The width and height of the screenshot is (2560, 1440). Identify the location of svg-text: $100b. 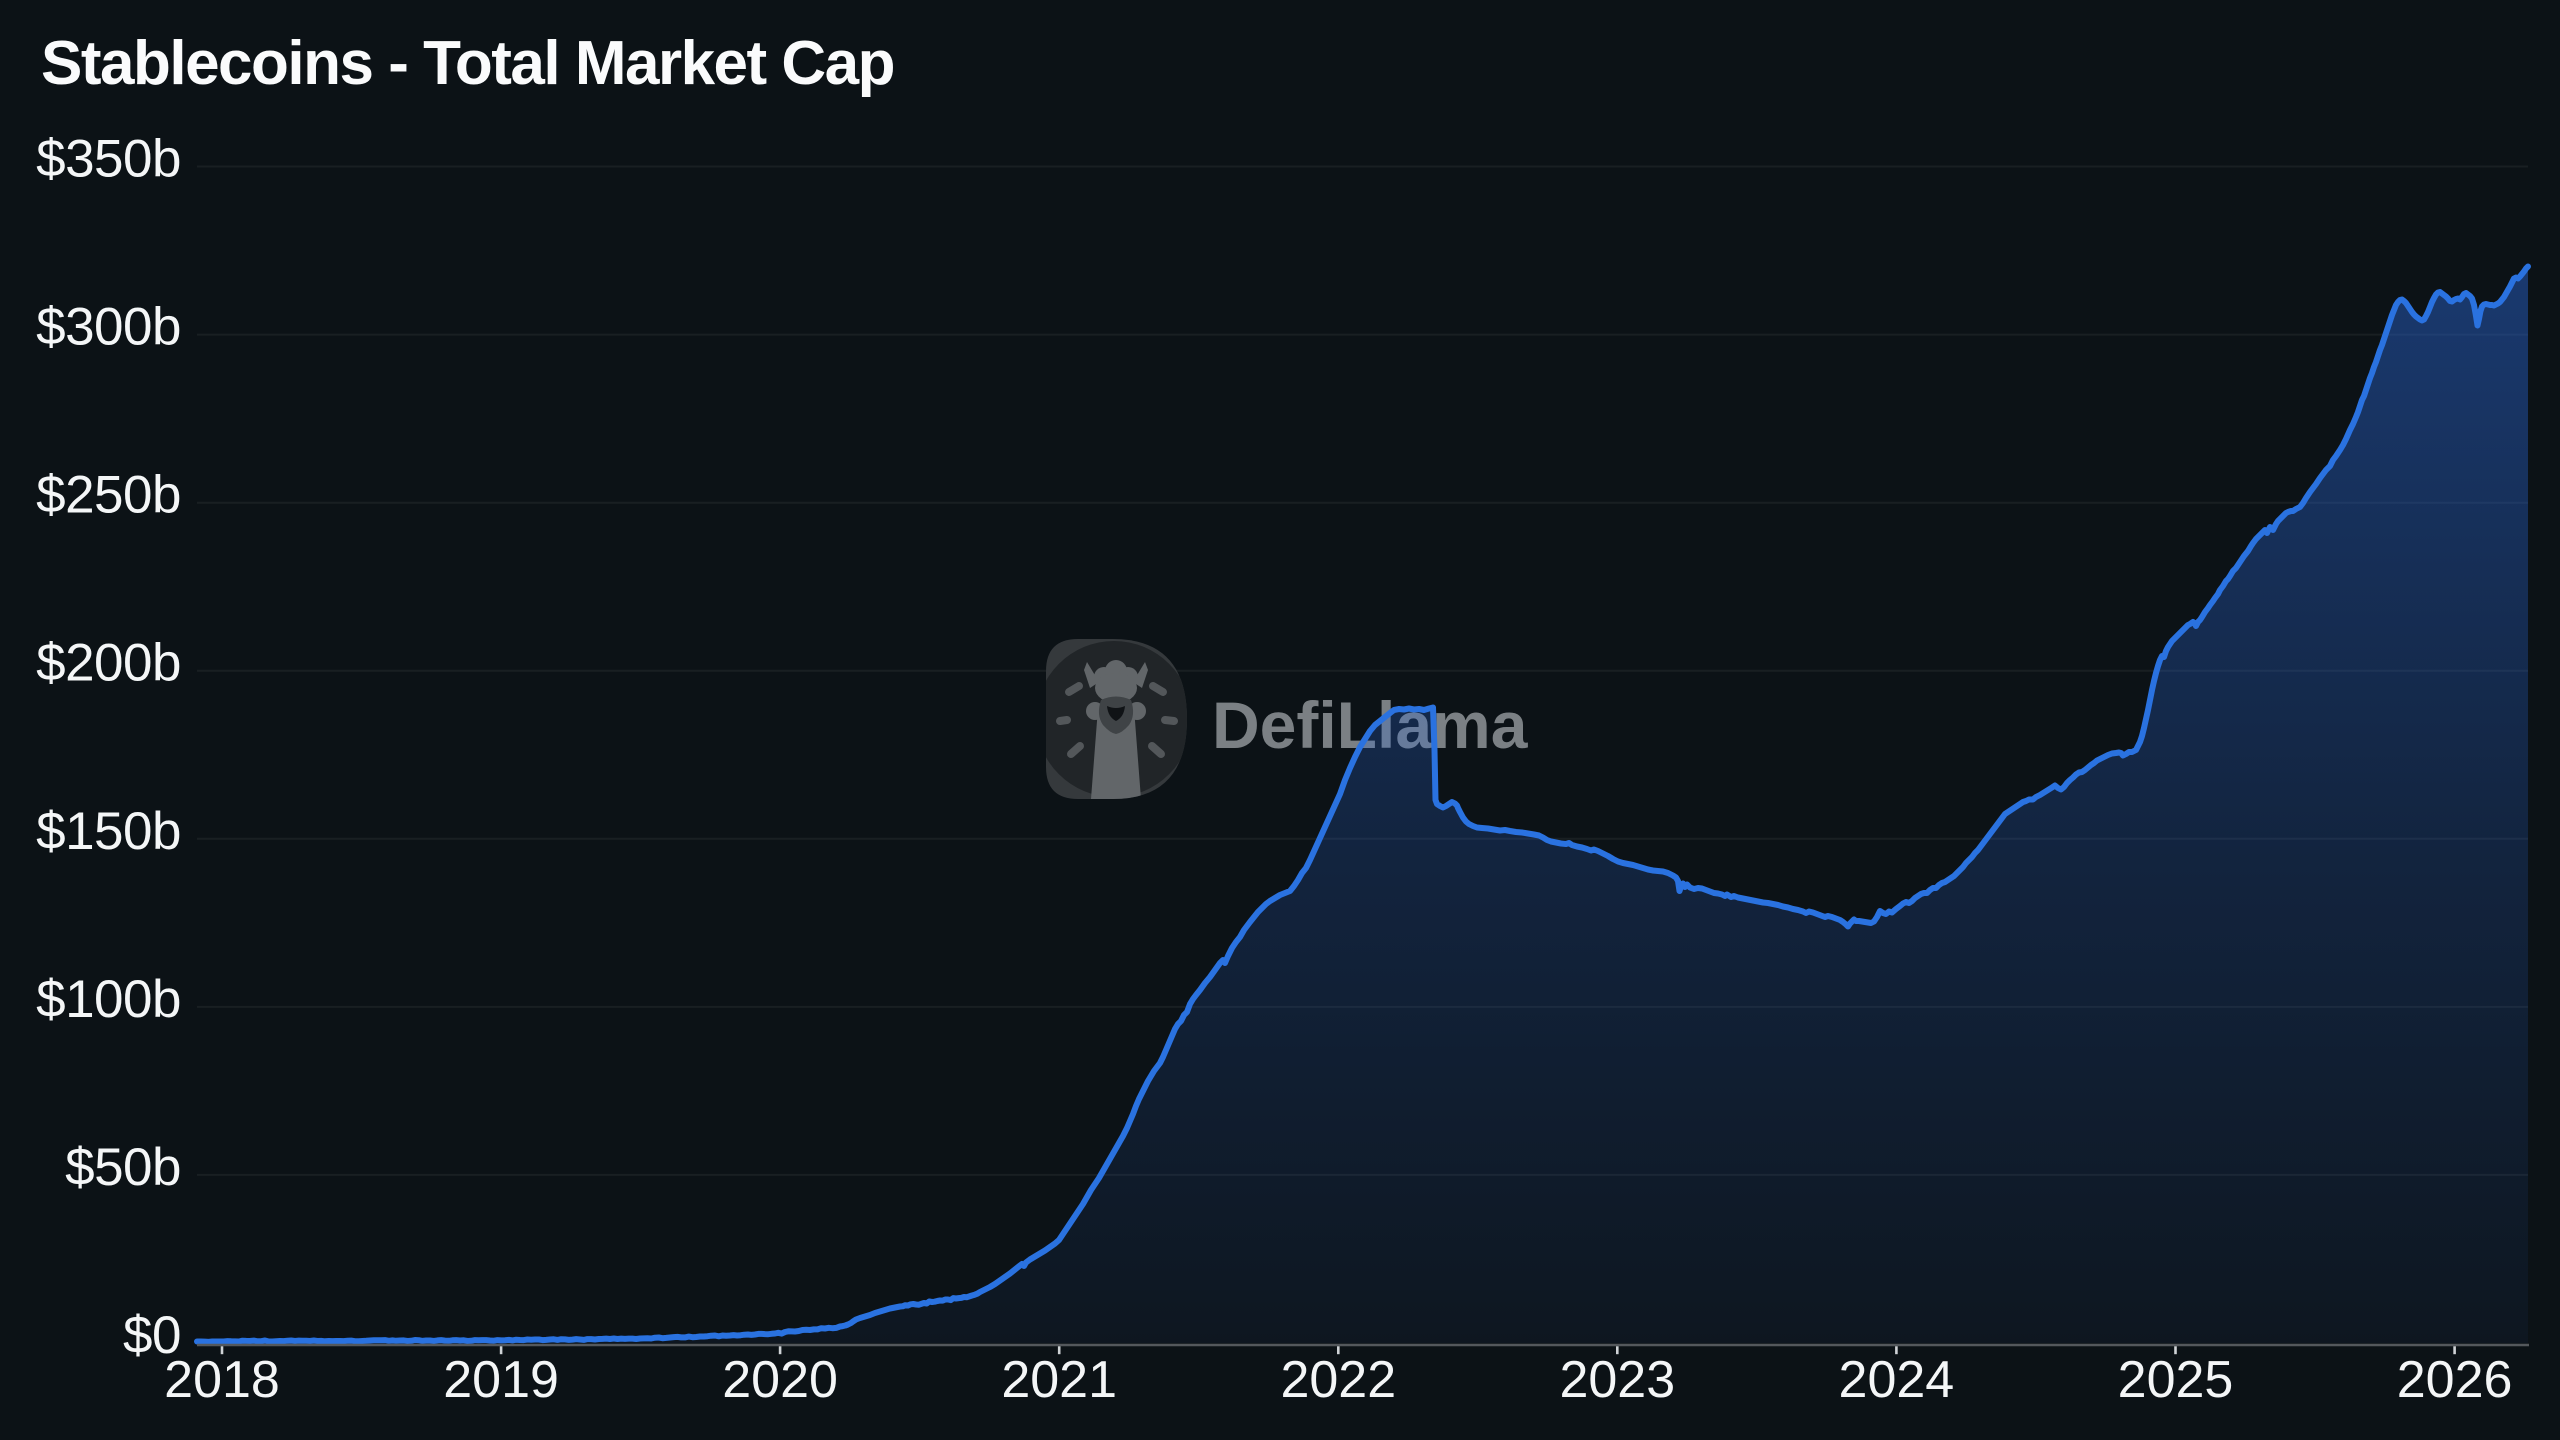
(108, 999).